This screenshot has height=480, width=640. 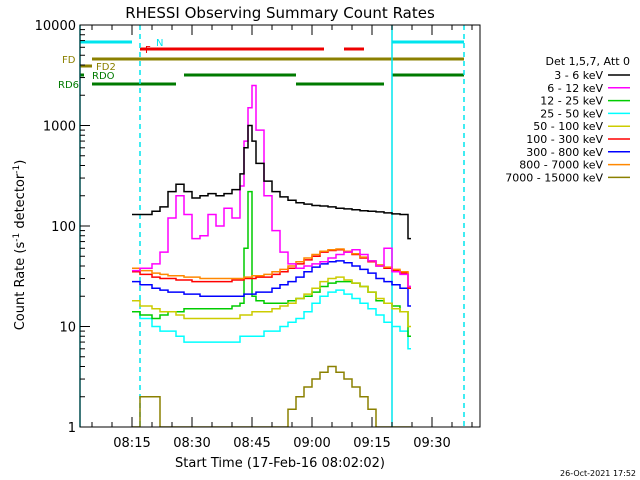 What do you see at coordinates (103, 76) in the screenshot?
I see `flag-label: RDO` at bounding box center [103, 76].